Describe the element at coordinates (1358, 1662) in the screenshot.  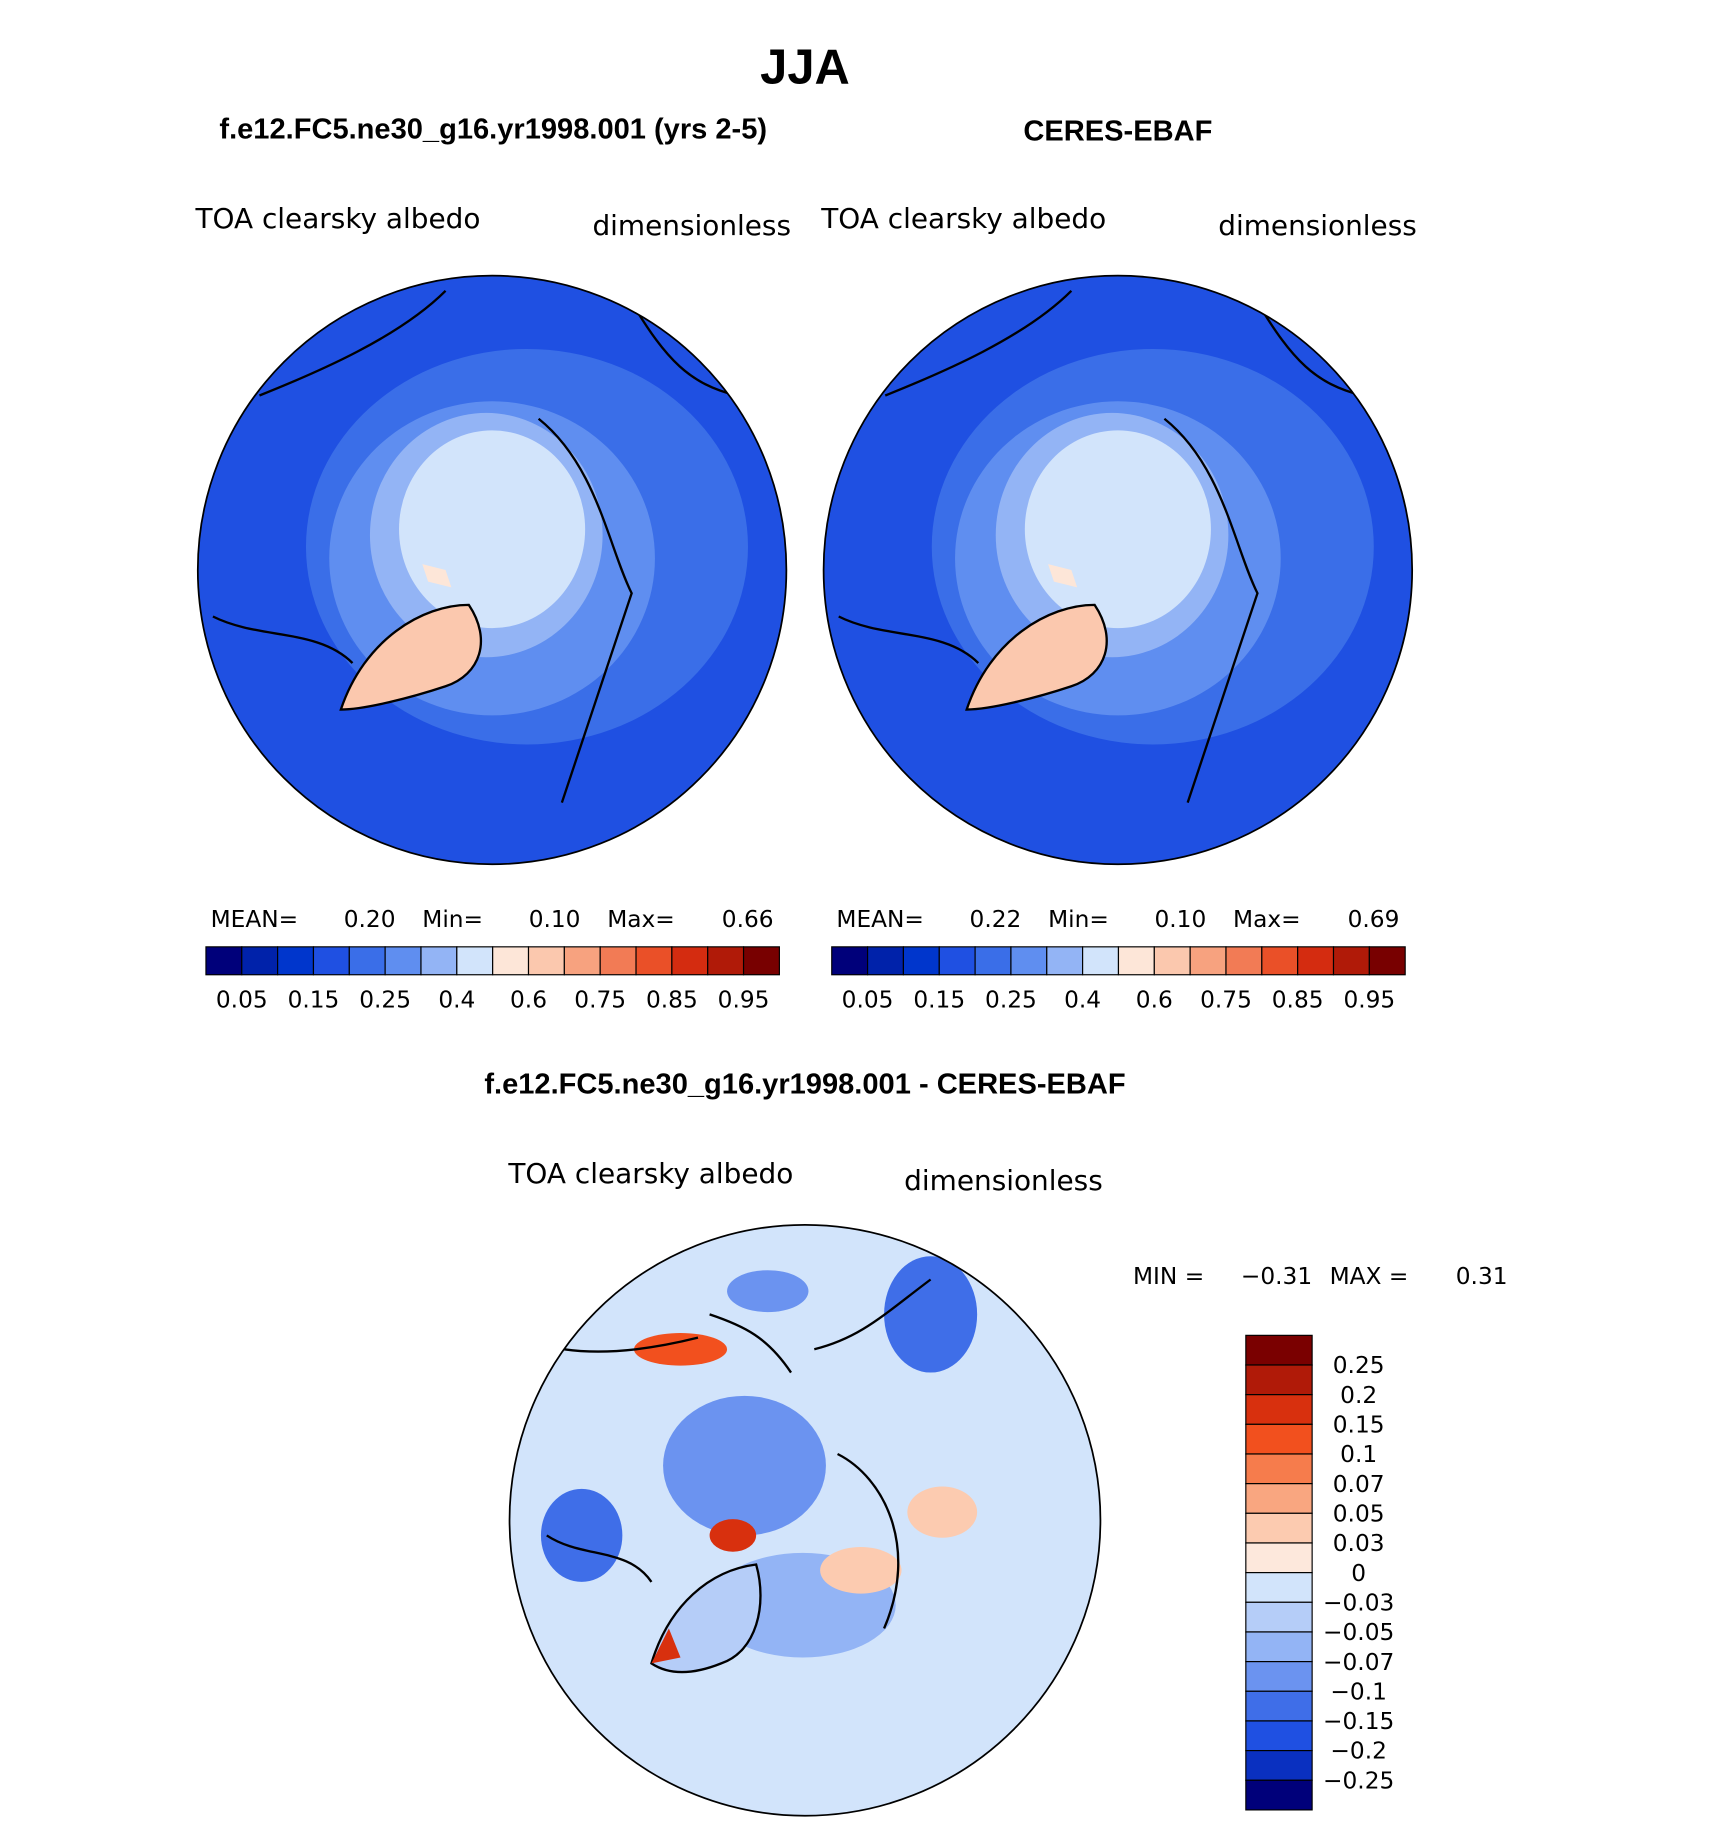
I see `colorbar-label: −0.07` at that location.